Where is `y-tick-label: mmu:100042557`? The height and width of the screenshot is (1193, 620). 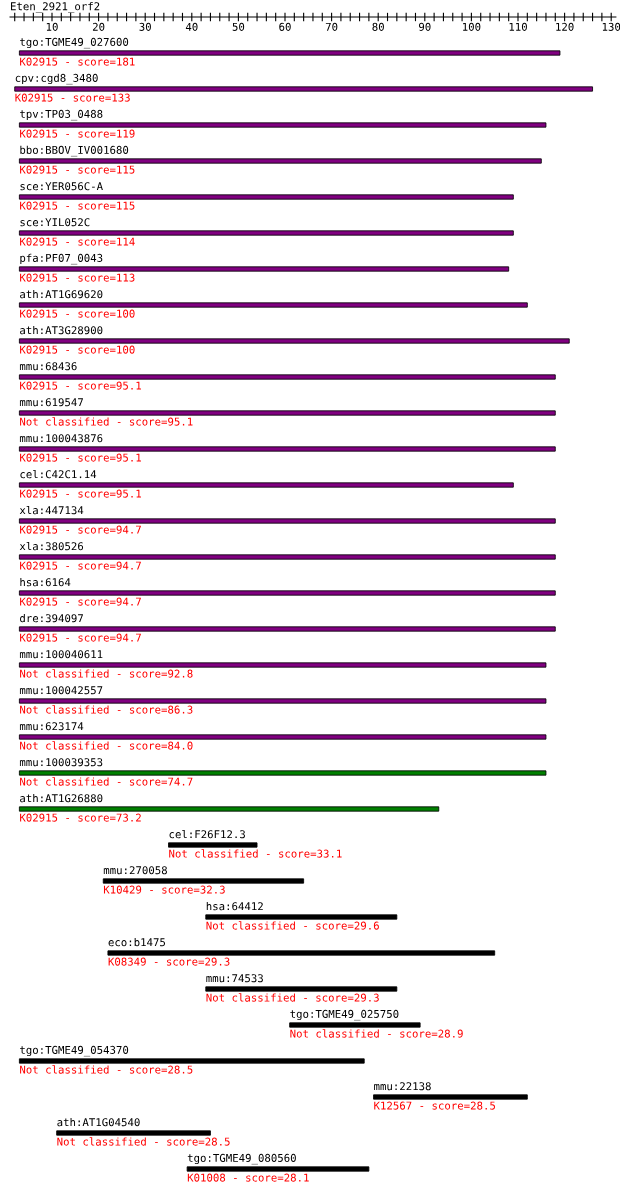
y-tick-label: mmu:100042557 is located at coordinates (61, 690).